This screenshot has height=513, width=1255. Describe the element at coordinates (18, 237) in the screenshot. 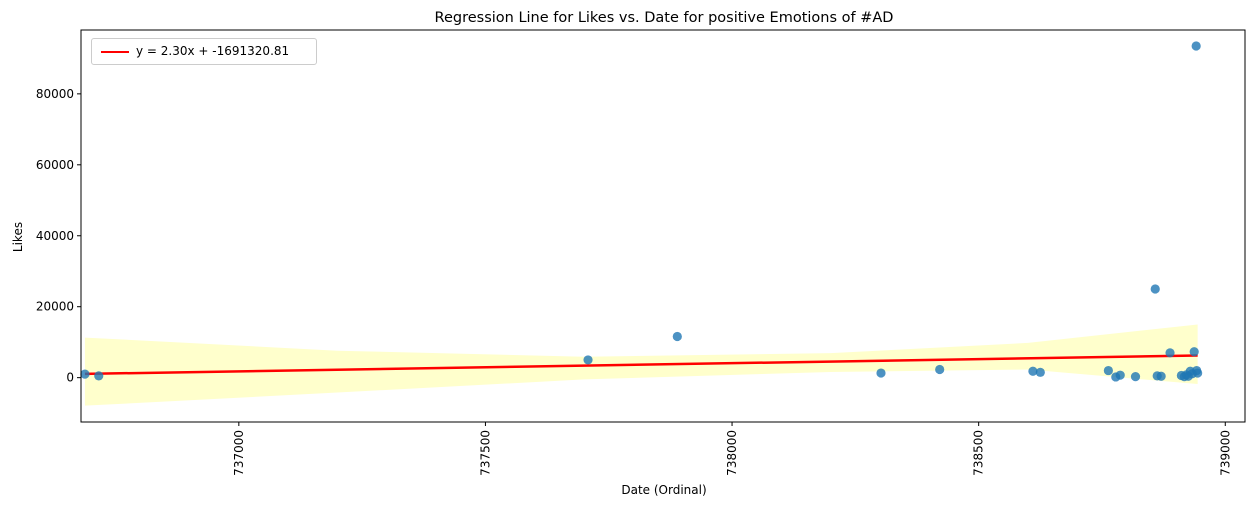

I see `y-axis-label: Likes` at that location.